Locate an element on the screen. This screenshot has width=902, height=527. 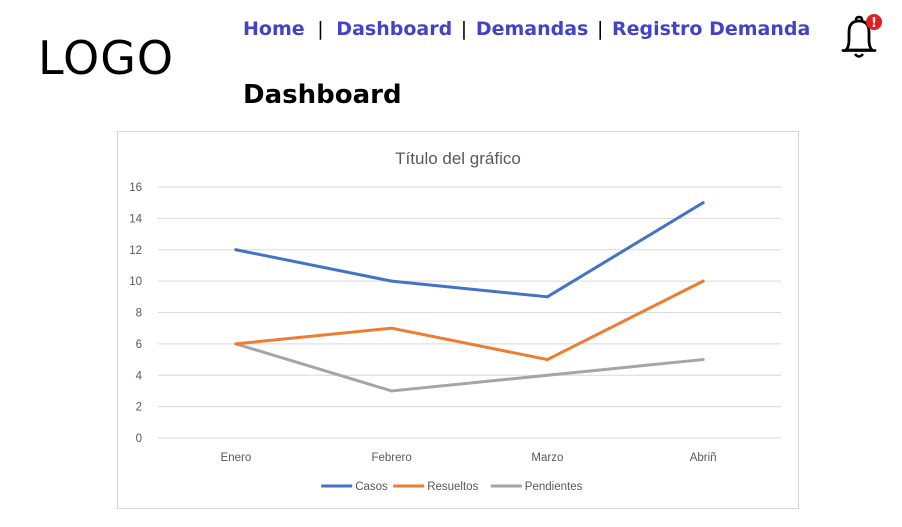
nav-home-link: Home is located at coordinates (274, 29).